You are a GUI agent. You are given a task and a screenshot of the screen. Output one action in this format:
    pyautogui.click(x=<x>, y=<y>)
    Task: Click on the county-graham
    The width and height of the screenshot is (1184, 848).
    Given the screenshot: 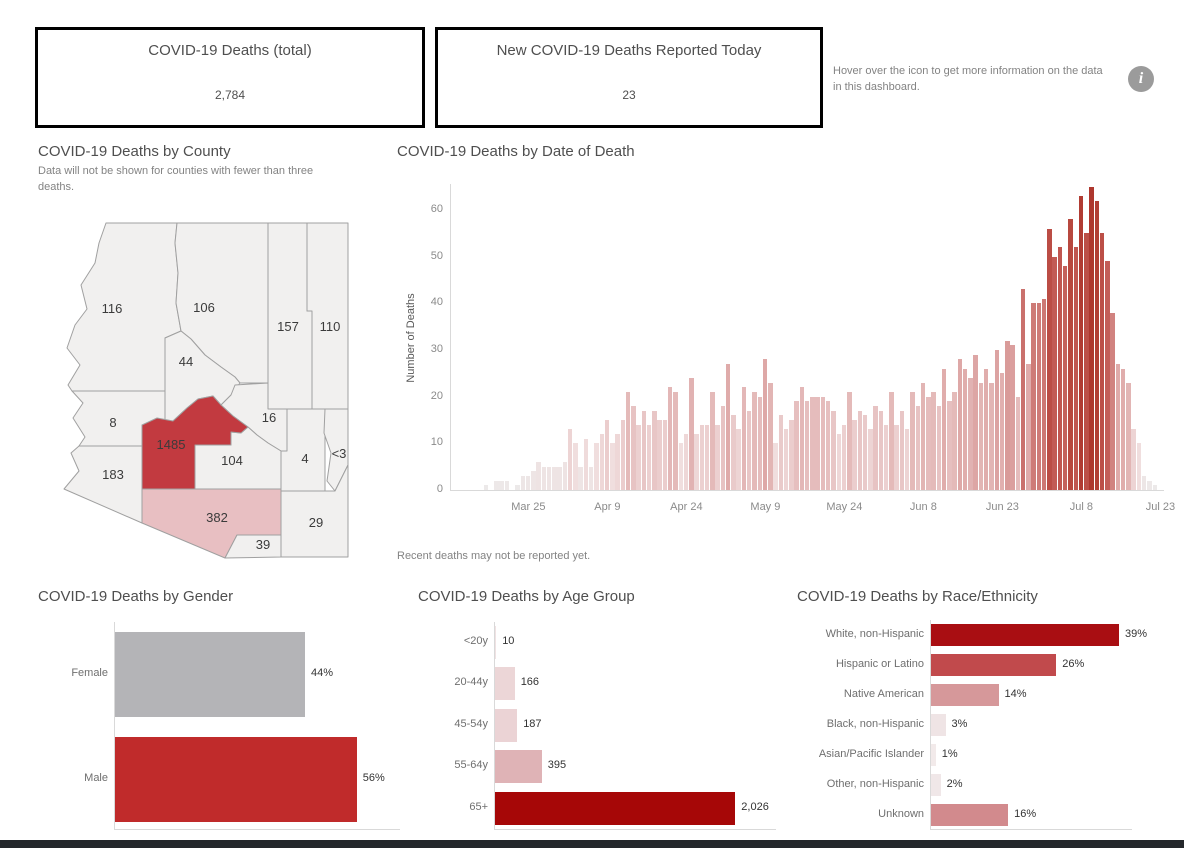 What is the action you would take?
    pyautogui.click(x=303, y=450)
    